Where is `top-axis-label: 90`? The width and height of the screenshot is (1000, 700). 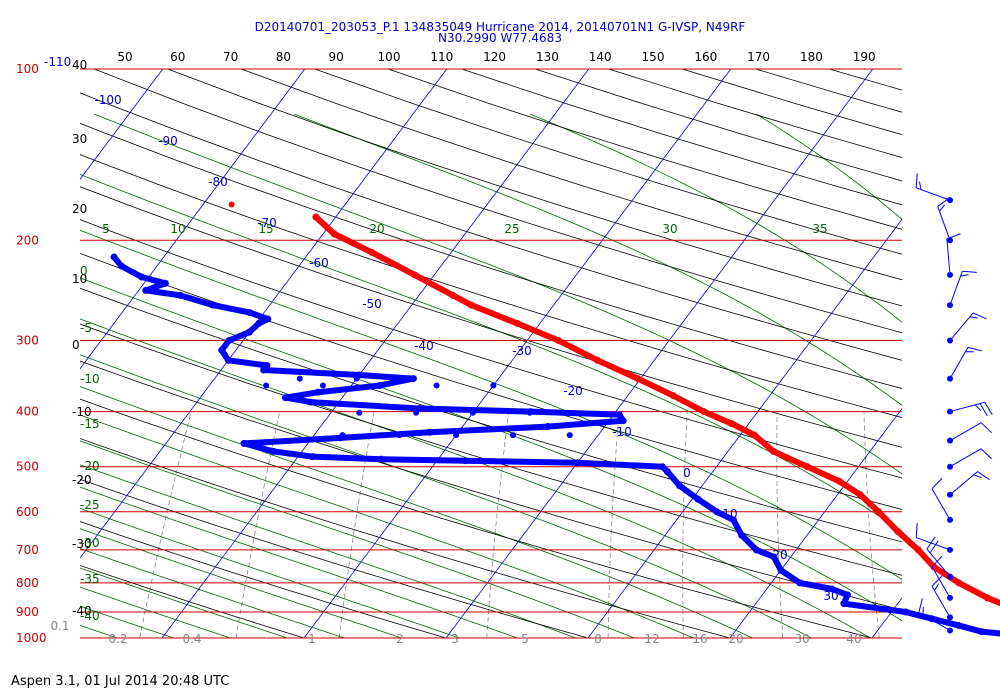 top-axis-label: 90 is located at coordinates (336, 57).